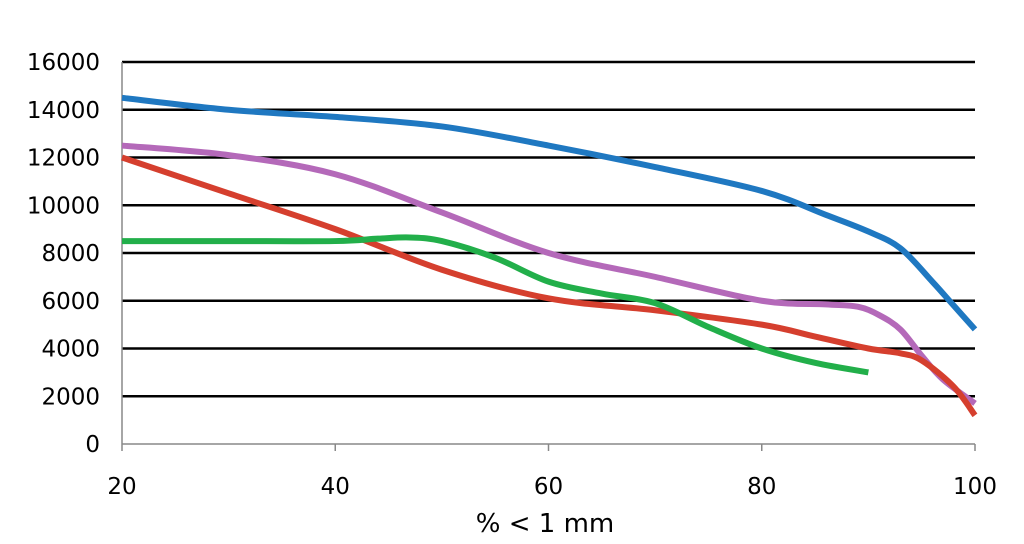 This screenshot has width=1024, height=544. I want to click on y-axis-tick-labels: 0 2000 4000 6000 8000 10000 12000 14000 16000, so click(63, 254).